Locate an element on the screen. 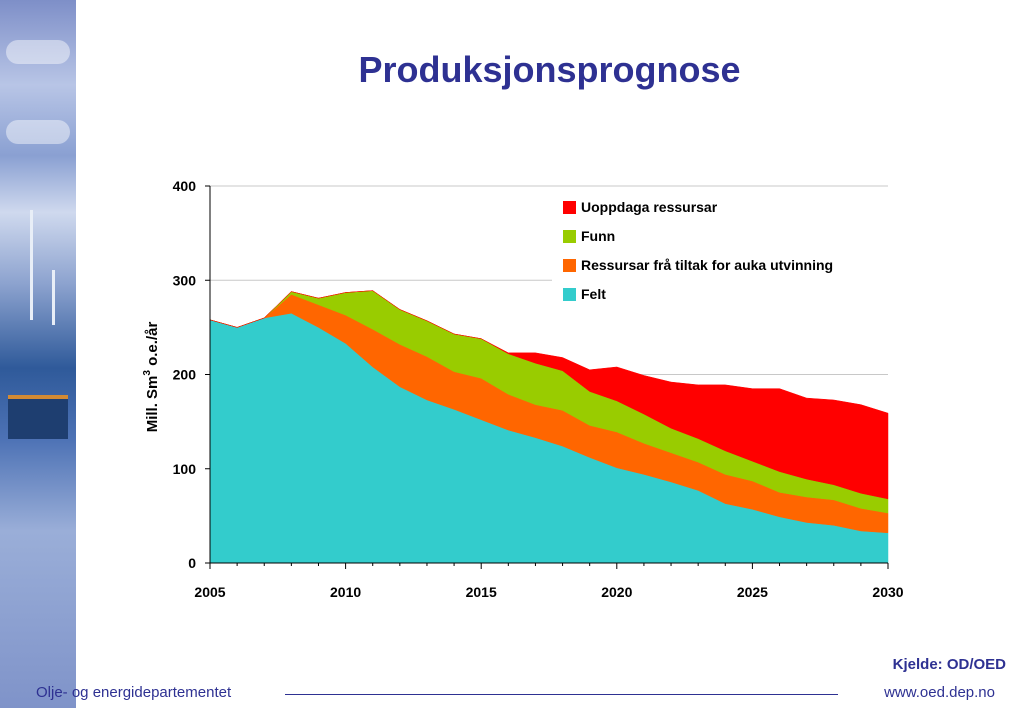 This screenshot has height=708, width=1023. x-tick-label: 2030 is located at coordinates (887, 592).